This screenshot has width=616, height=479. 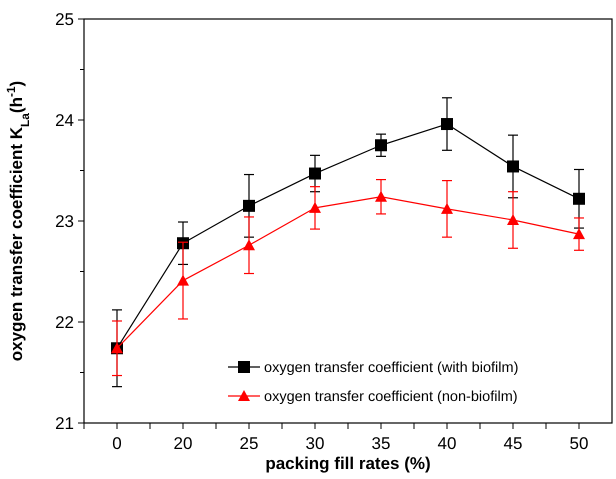 I want to click on y-tick-label: 25, so click(x=64, y=19).